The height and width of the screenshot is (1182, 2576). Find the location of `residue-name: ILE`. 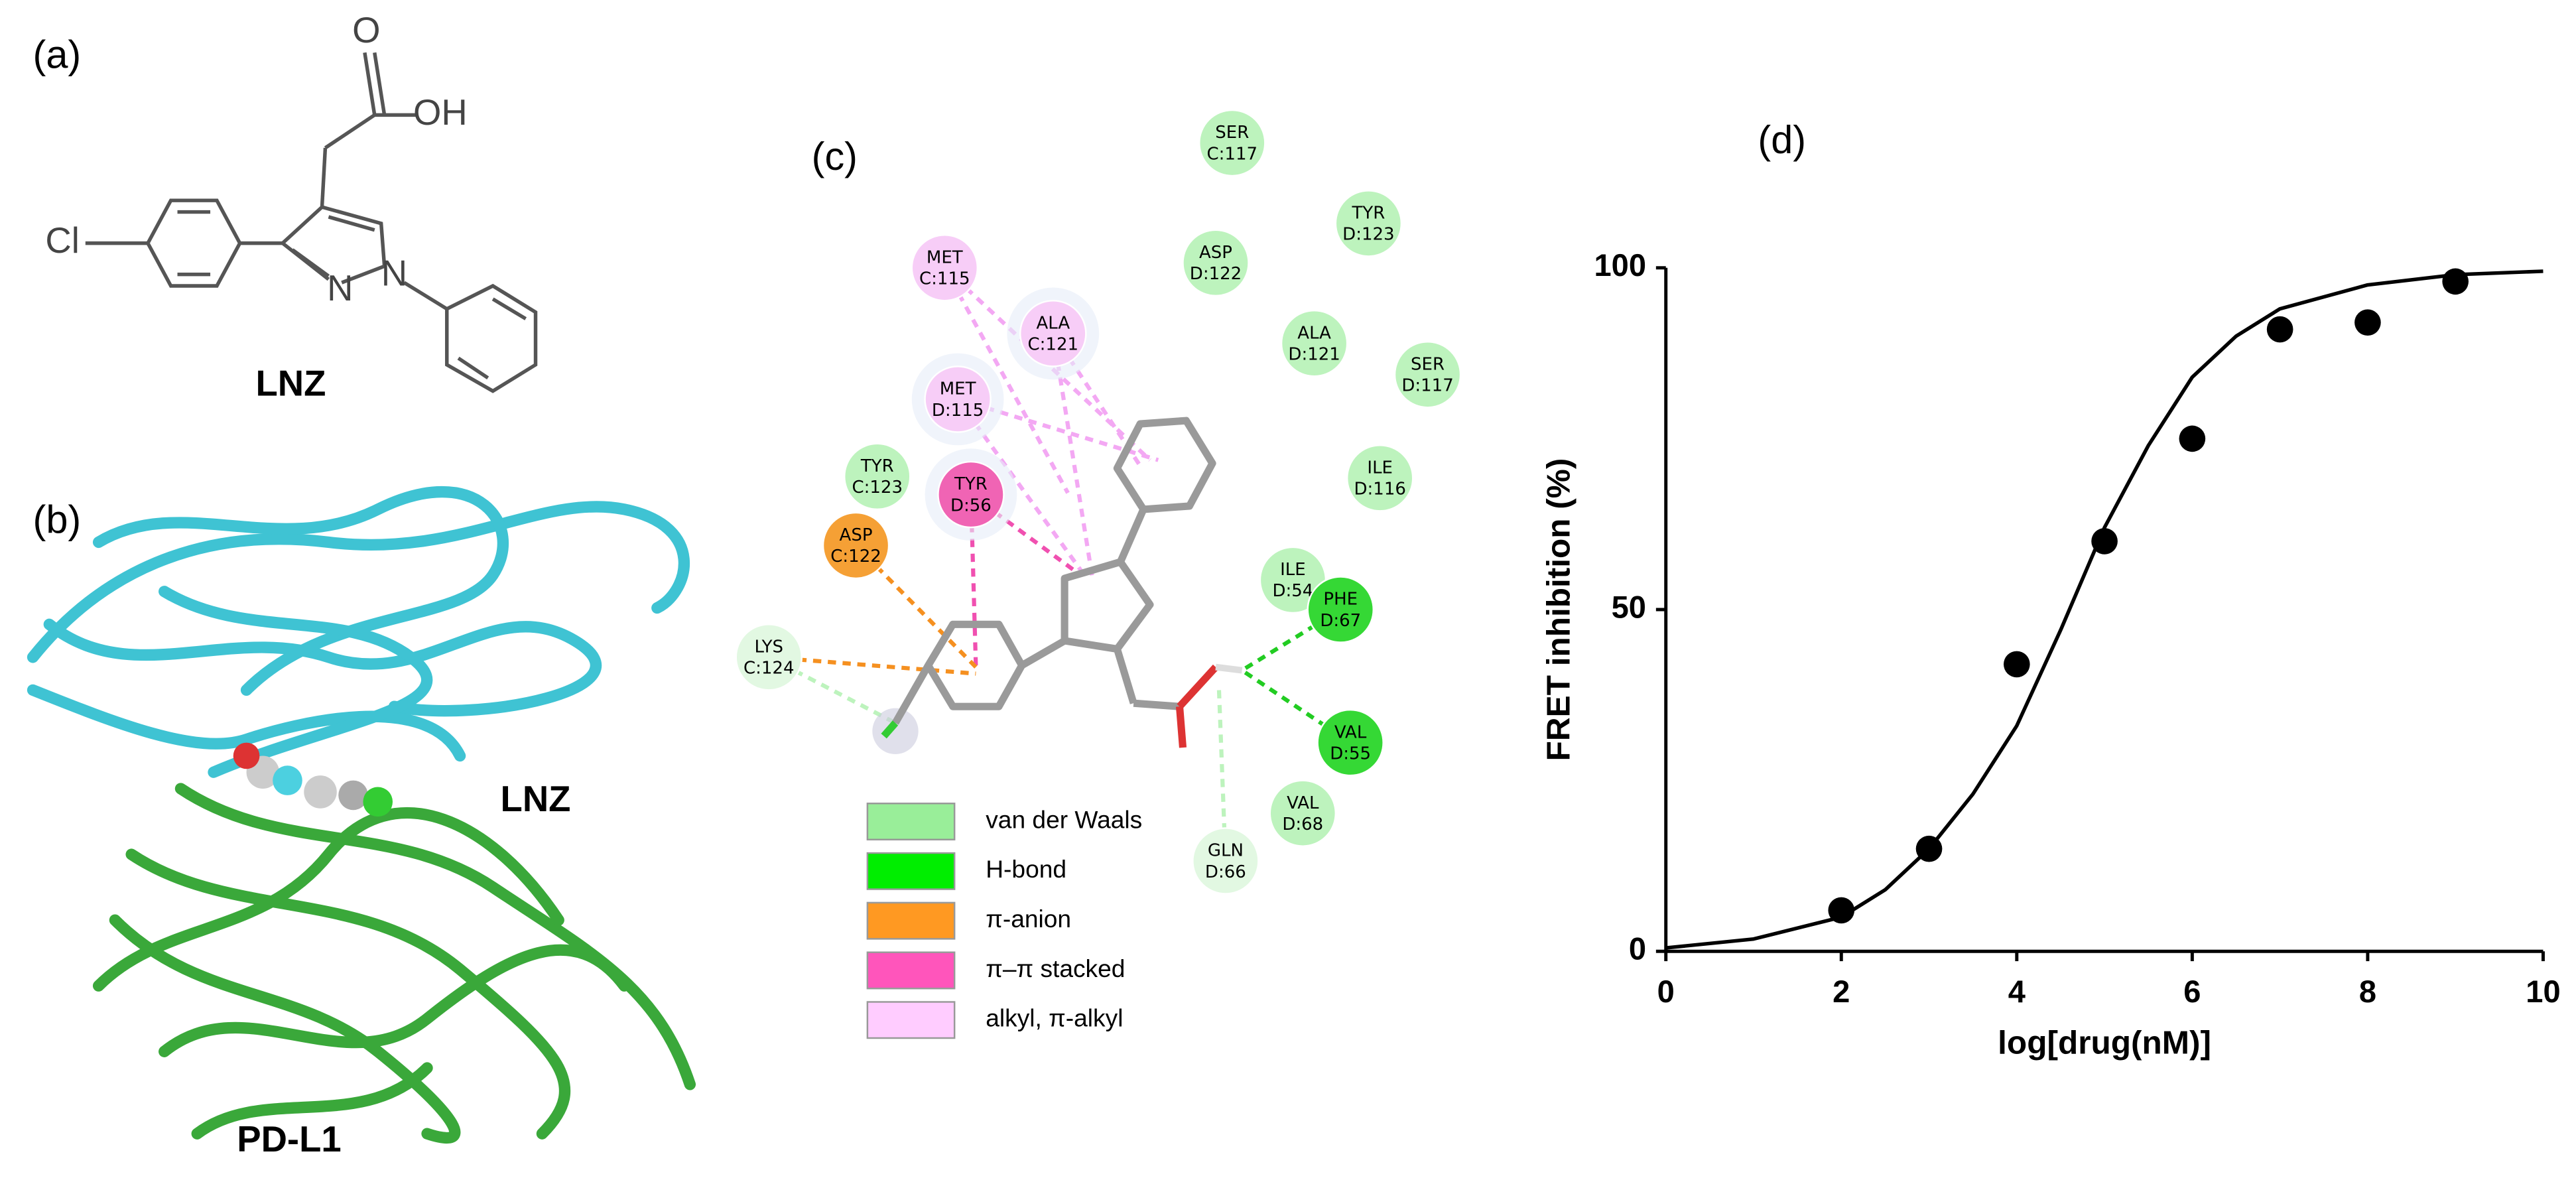

residue-name: ILE is located at coordinates (1293, 570).